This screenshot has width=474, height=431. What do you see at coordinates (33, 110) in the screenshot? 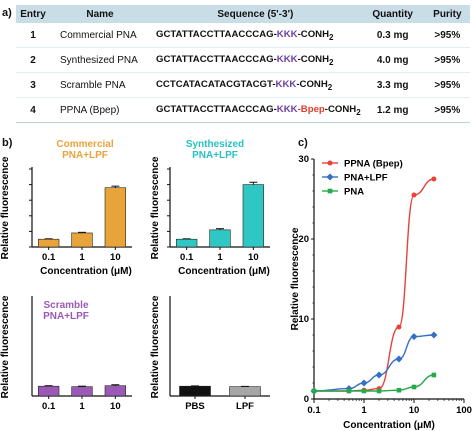
I see `cell-entry: 4` at bounding box center [33, 110].